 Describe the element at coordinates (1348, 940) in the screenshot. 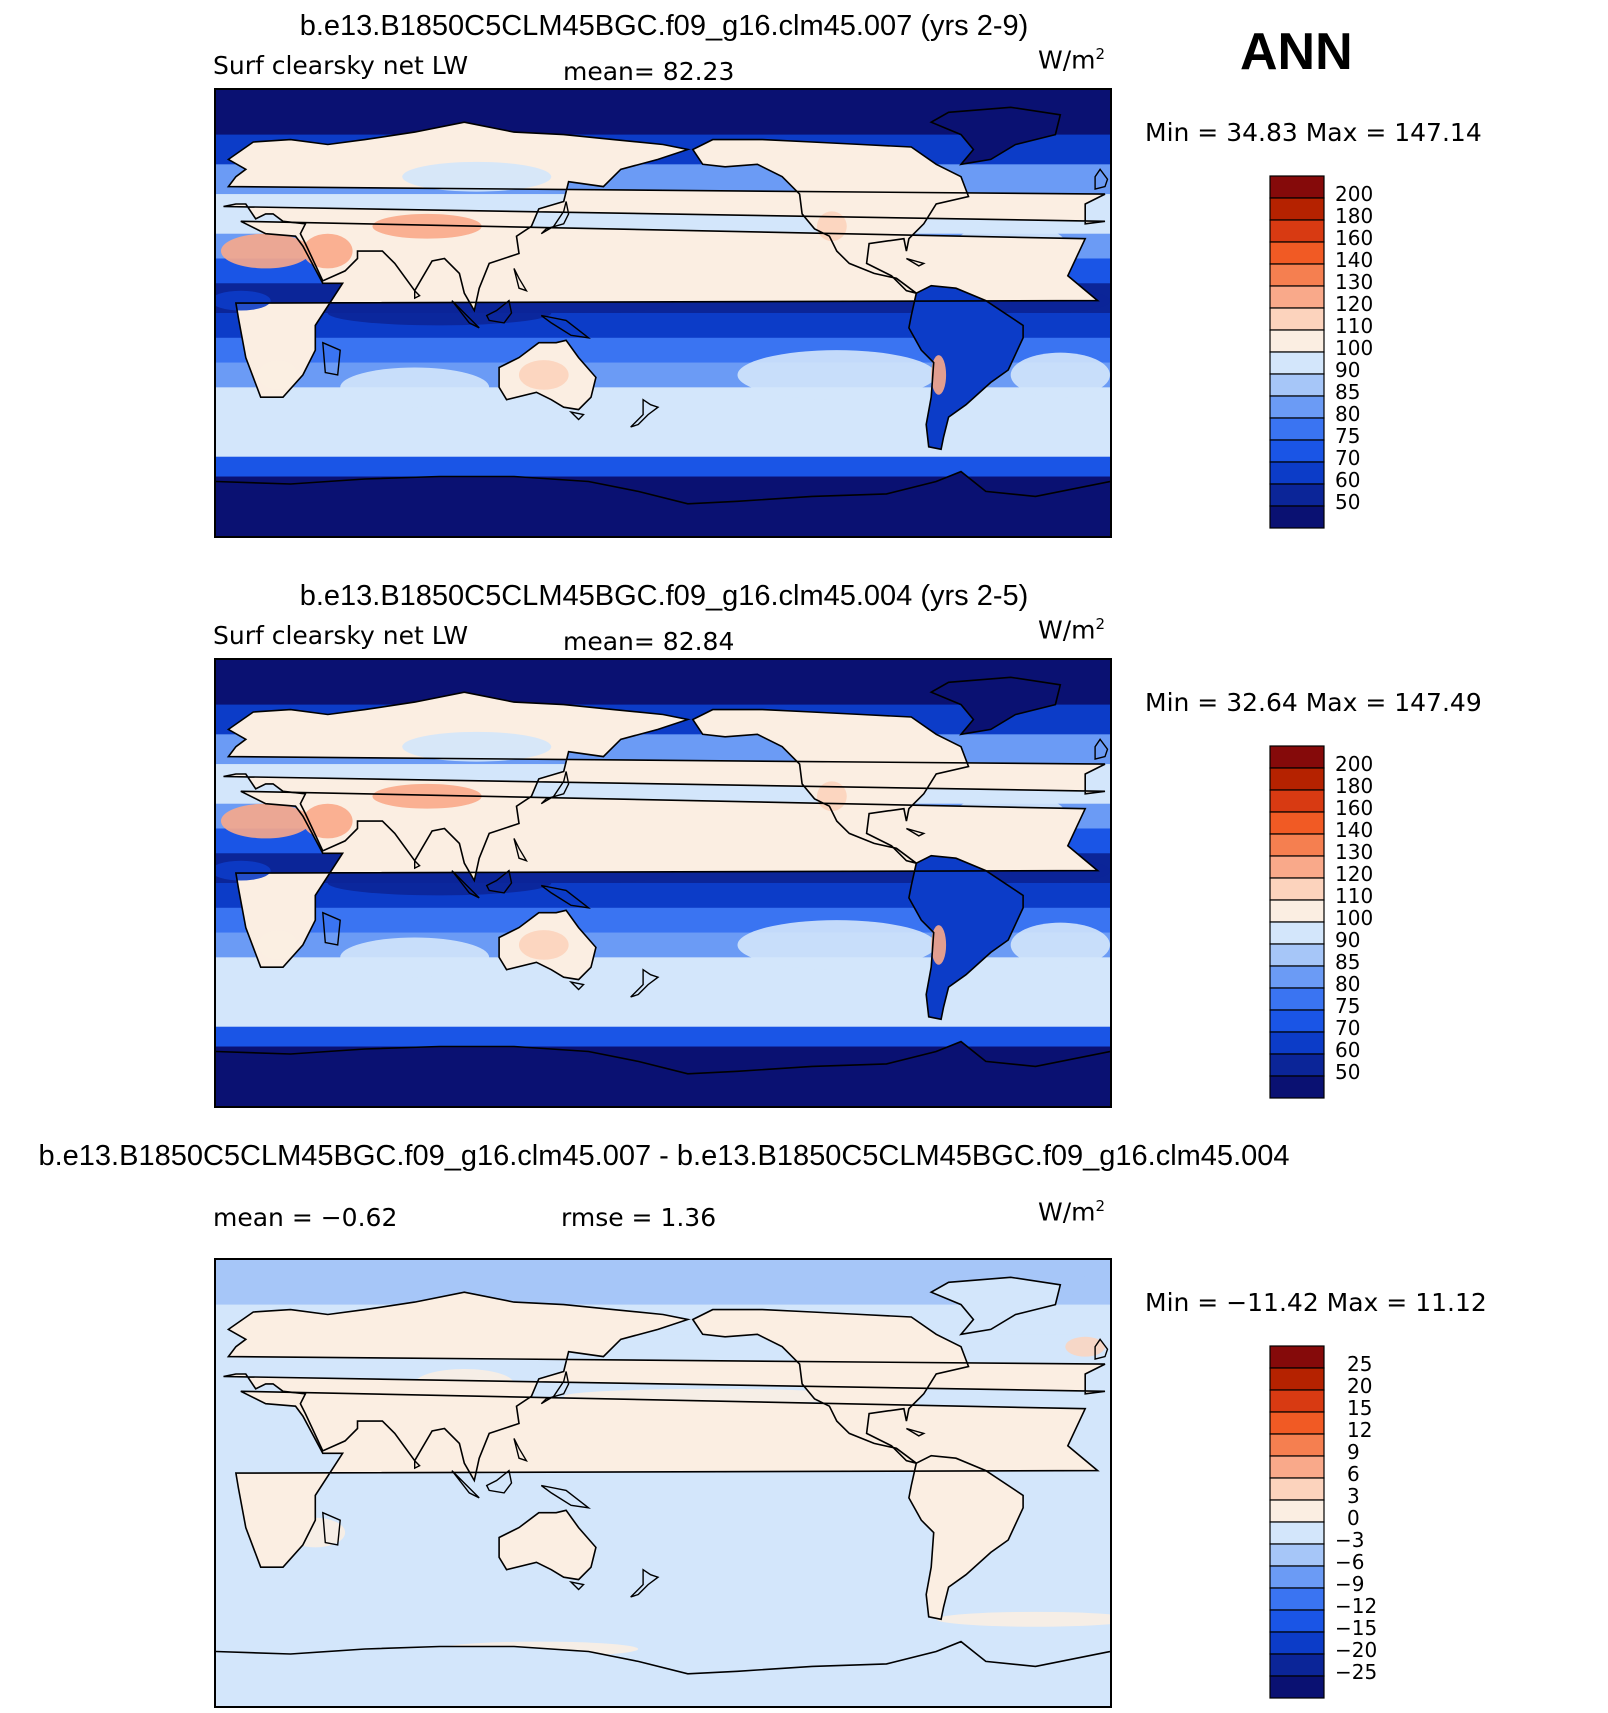

I see `colorbar-tick-label: 90` at that location.